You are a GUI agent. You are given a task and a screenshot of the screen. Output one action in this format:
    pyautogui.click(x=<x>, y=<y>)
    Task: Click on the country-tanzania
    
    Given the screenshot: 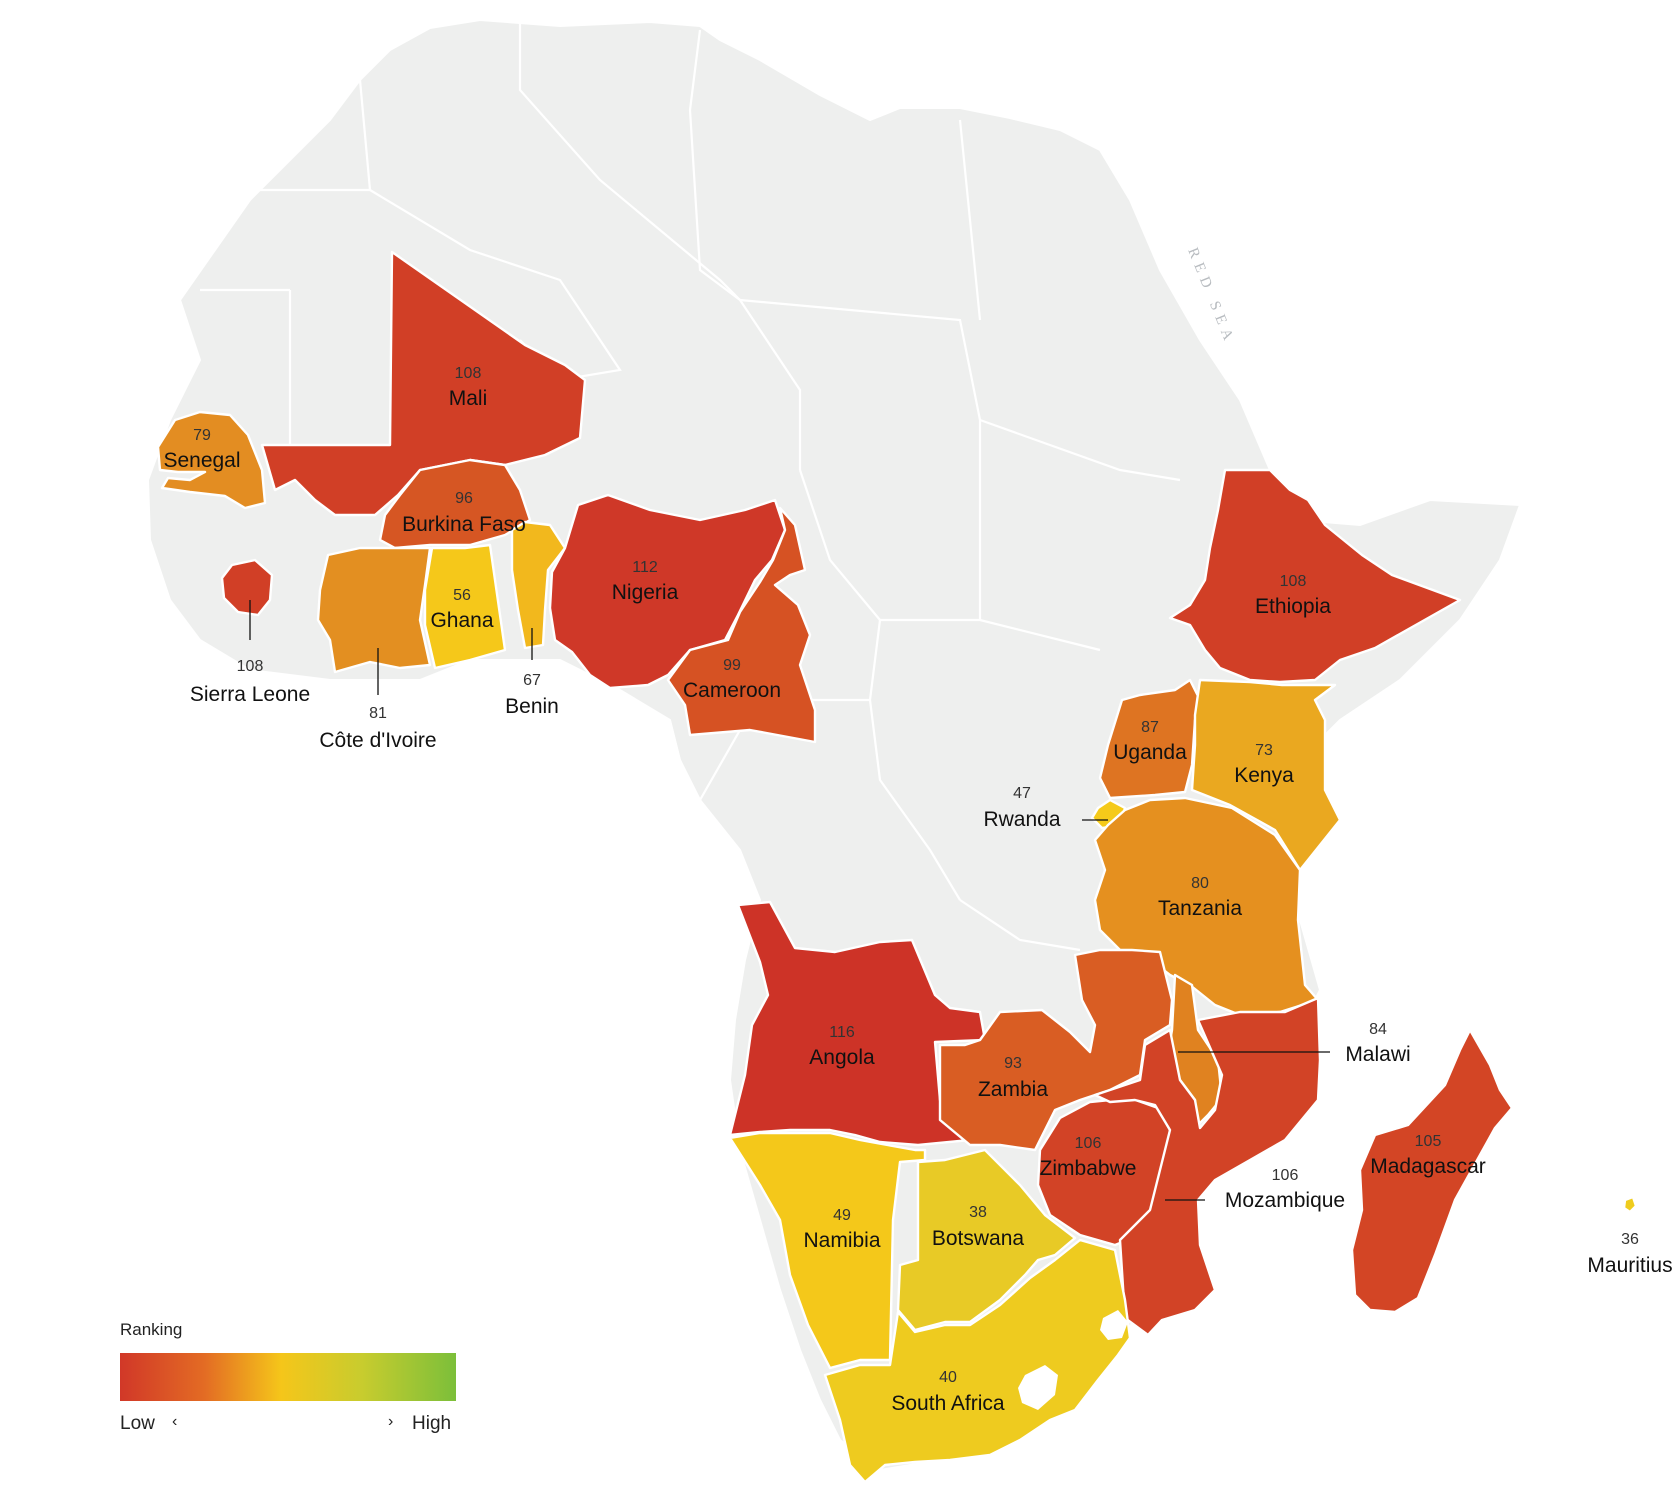 What is the action you would take?
    pyautogui.click(x=1206, y=906)
    